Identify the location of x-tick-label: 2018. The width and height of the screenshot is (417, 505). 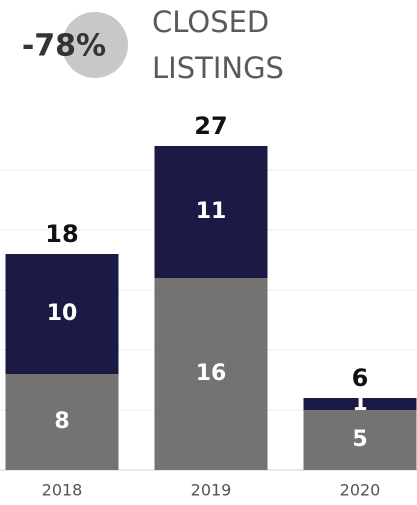
(62, 490).